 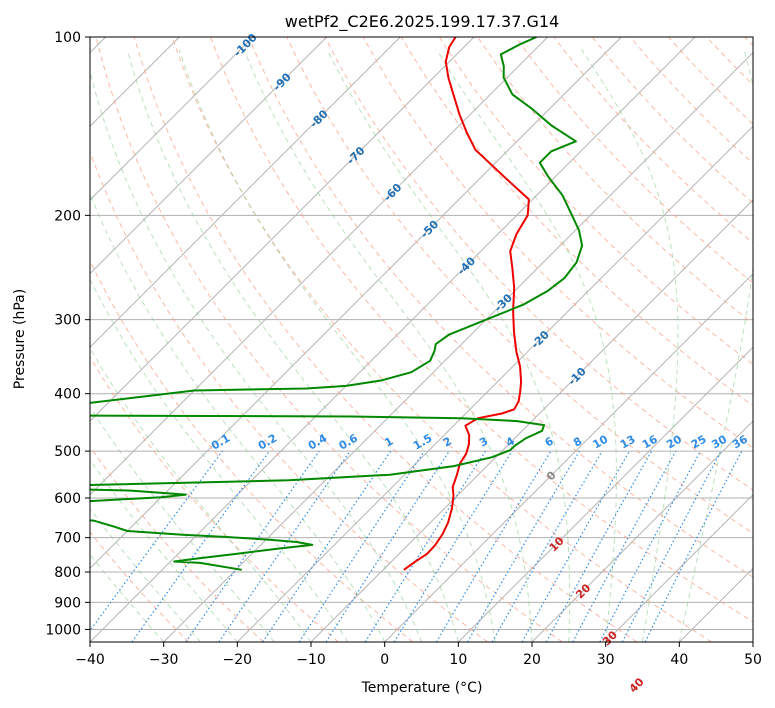 What do you see at coordinates (601, 441) in the screenshot?
I see `mixing-ratio-label: 10` at bounding box center [601, 441].